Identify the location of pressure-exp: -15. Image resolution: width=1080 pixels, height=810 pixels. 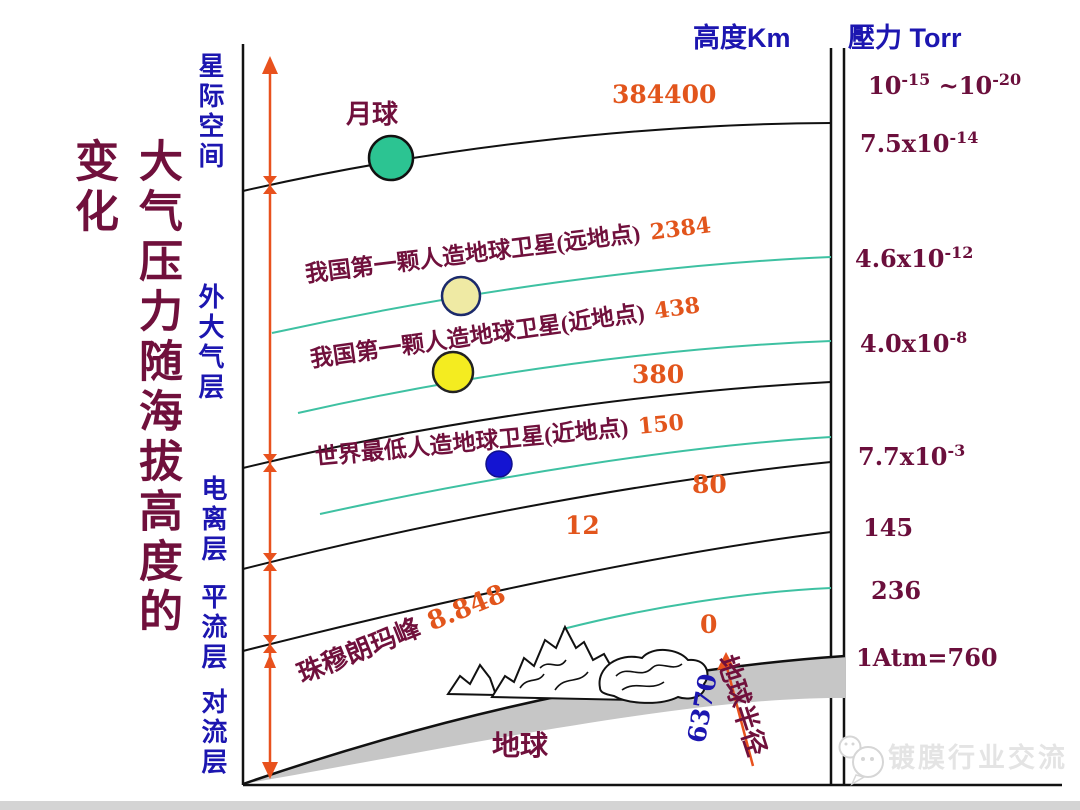
(916, 79).